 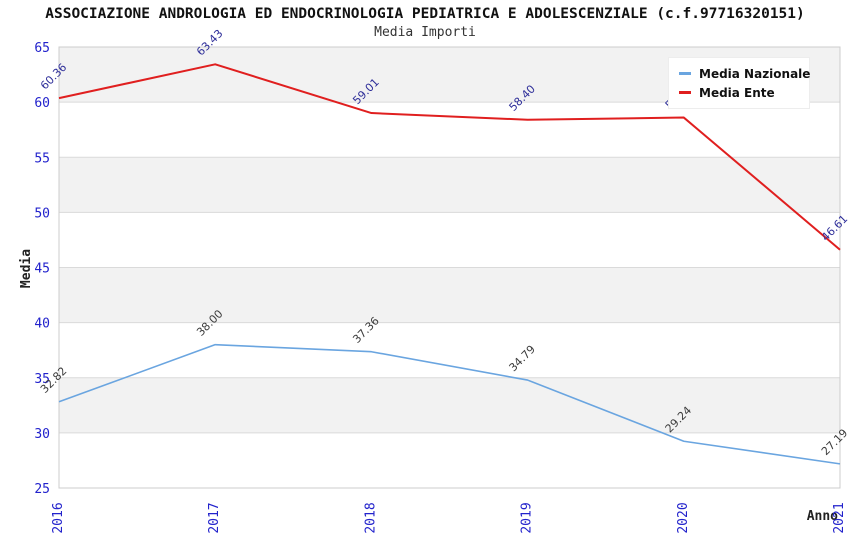 What do you see at coordinates (755, 73) in the screenshot?
I see `legend-label-media-nazionale: Media Nazionale` at bounding box center [755, 73].